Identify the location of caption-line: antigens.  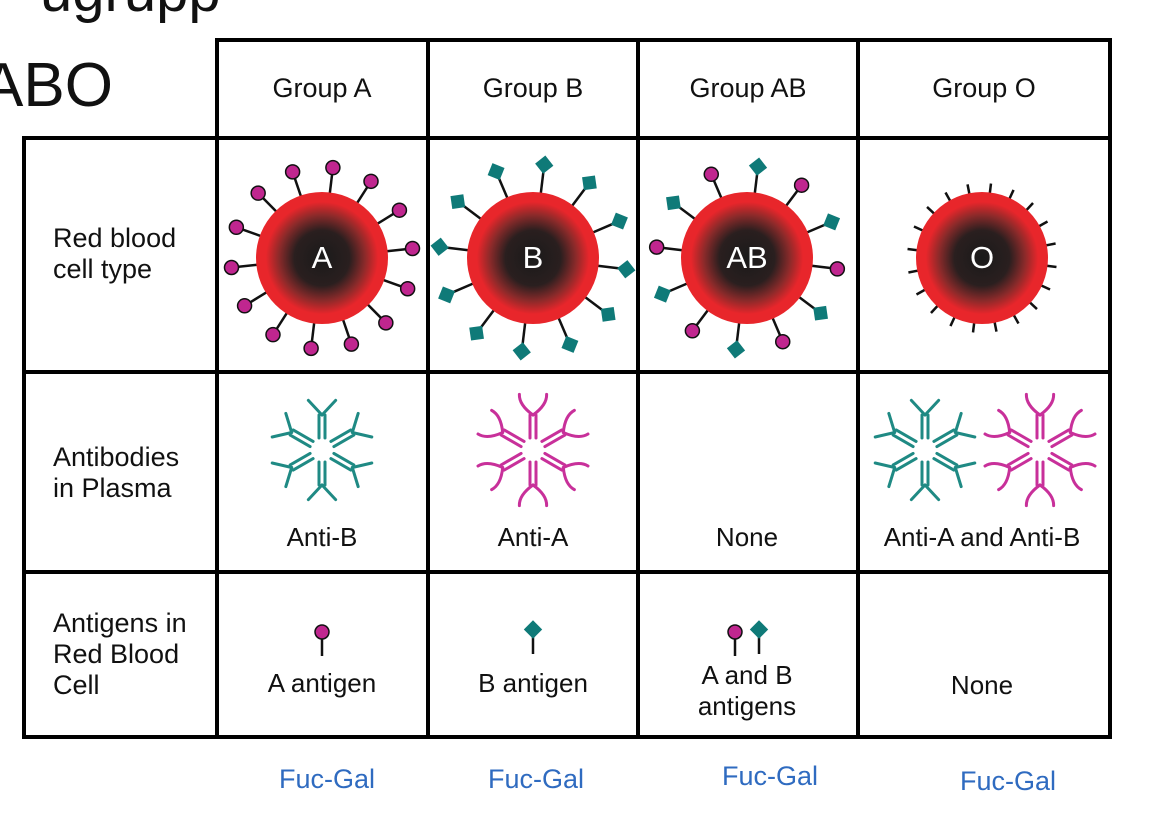
(747, 706).